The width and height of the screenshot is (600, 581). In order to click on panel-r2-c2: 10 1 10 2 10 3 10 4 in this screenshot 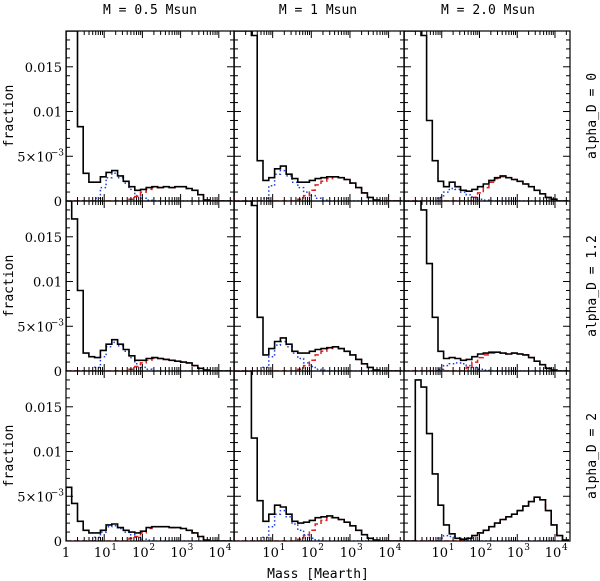, I will do `click(487, 465)`.